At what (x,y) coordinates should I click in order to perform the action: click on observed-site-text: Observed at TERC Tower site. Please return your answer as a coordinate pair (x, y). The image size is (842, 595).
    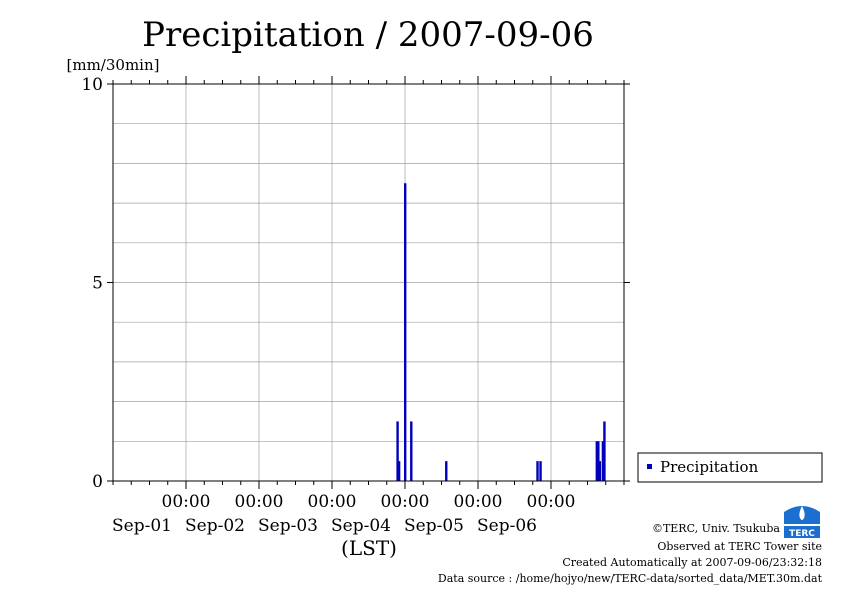
    Looking at the image, I should click on (739, 546).